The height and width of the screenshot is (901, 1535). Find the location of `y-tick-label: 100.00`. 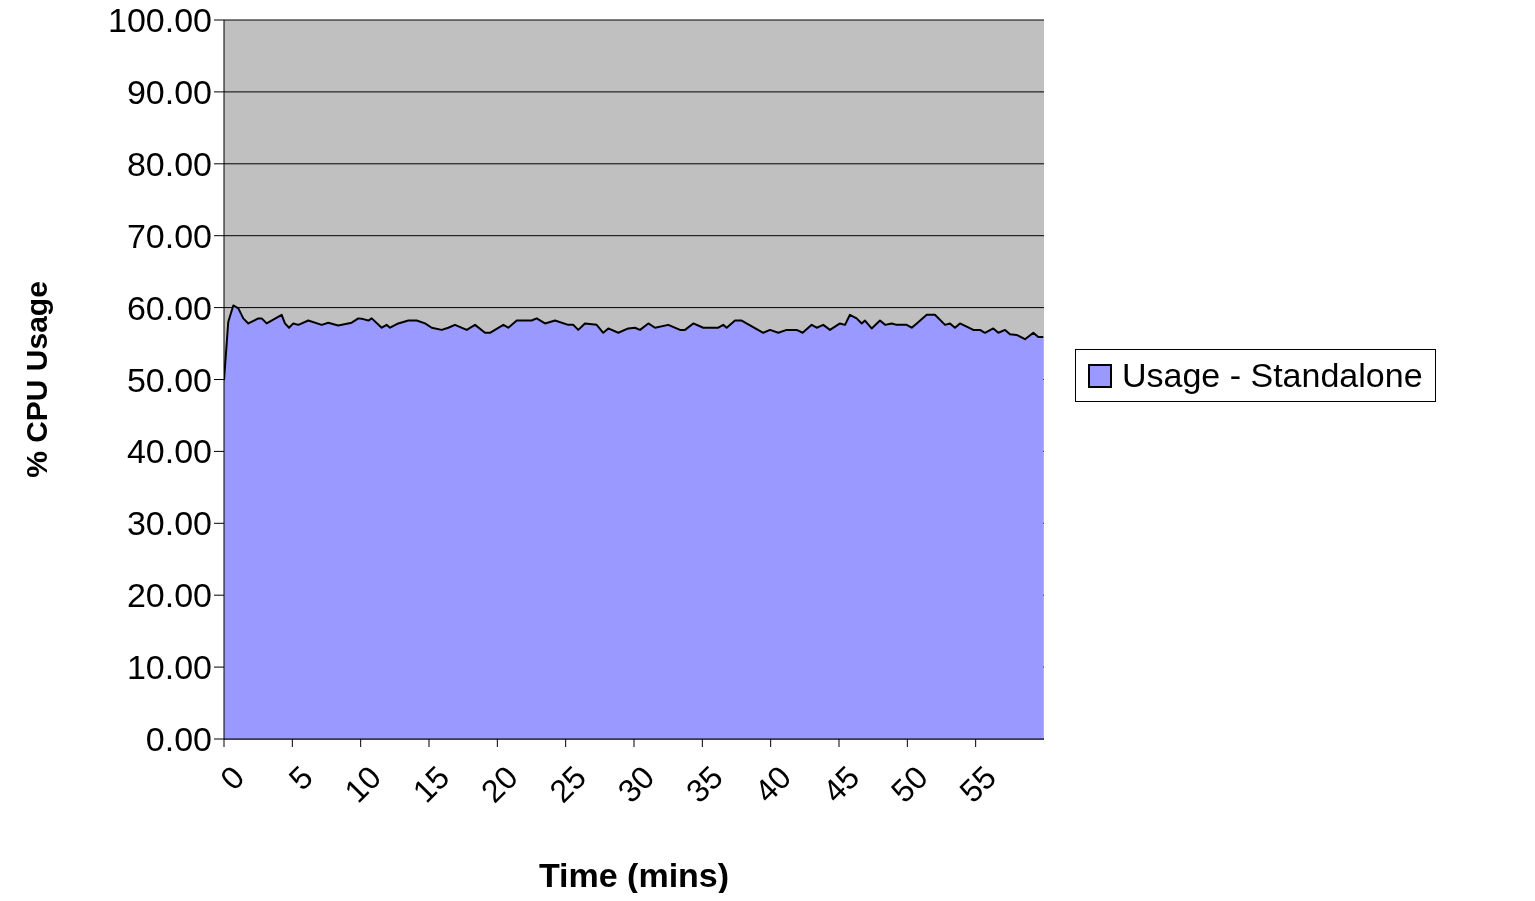

y-tick-label: 100.00 is located at coordinates (160, 20).